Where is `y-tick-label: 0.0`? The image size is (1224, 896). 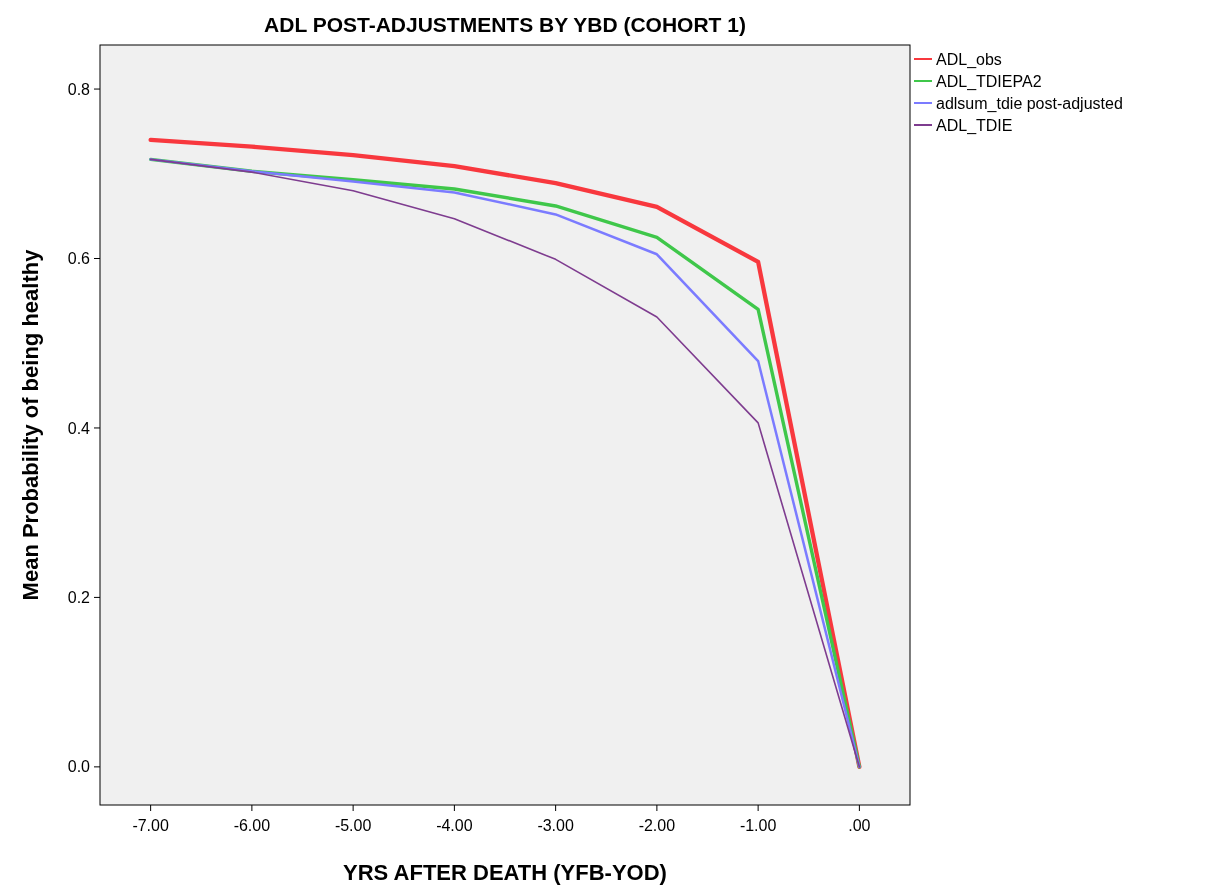
y-tick-label: 0.0 is located at coordinates (79, 767).